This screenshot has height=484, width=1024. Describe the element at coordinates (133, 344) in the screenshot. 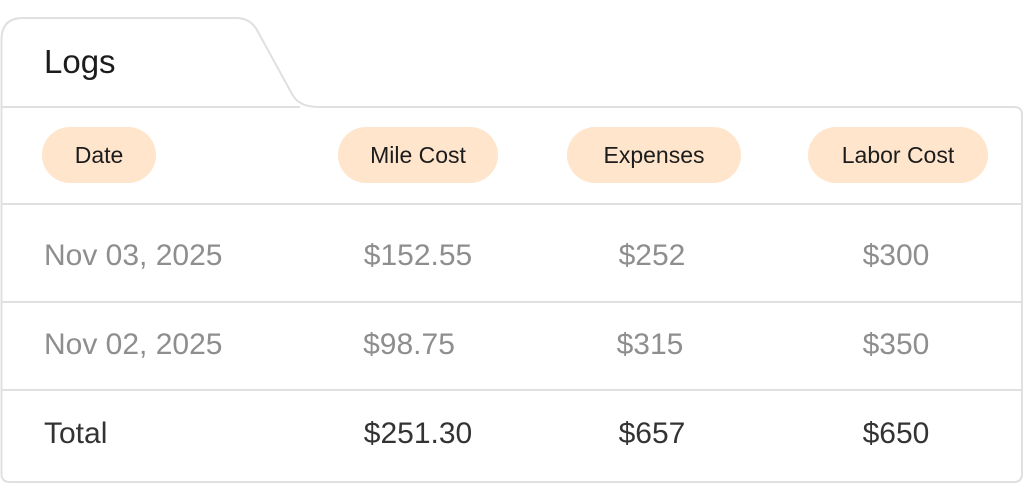

I see `cell-date: Nov 02, 2025` at that location.